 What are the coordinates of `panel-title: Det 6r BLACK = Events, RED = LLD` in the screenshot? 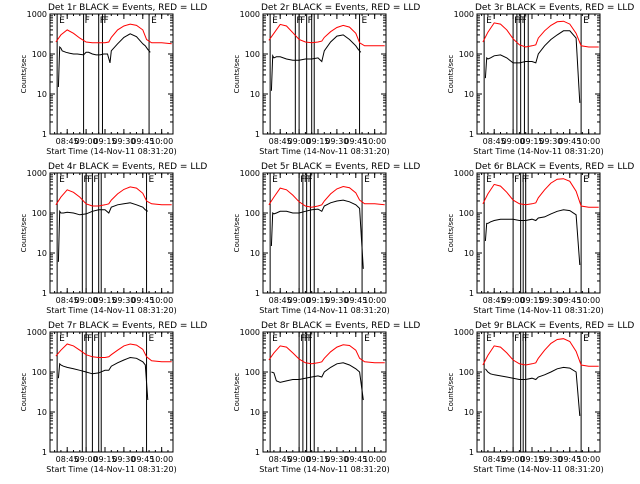 It's located at (554, 167).